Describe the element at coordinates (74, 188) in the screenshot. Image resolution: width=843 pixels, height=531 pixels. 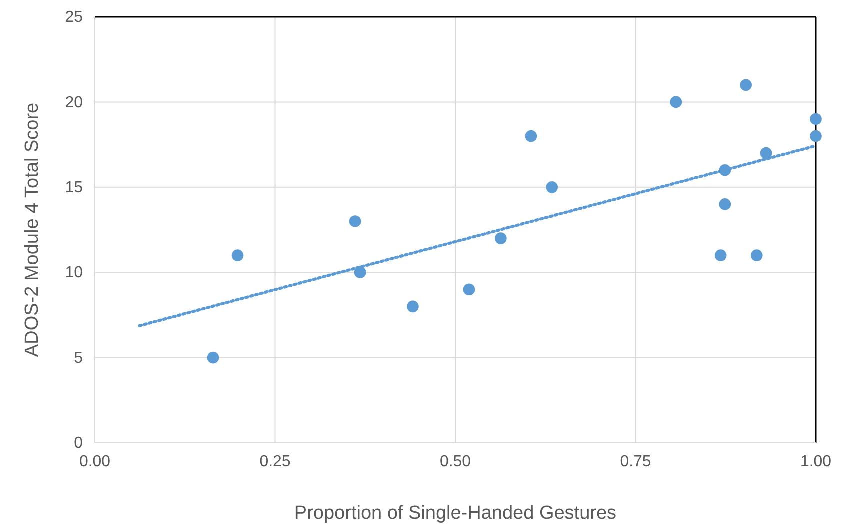
I see `y-tick-label: 15` at that location.